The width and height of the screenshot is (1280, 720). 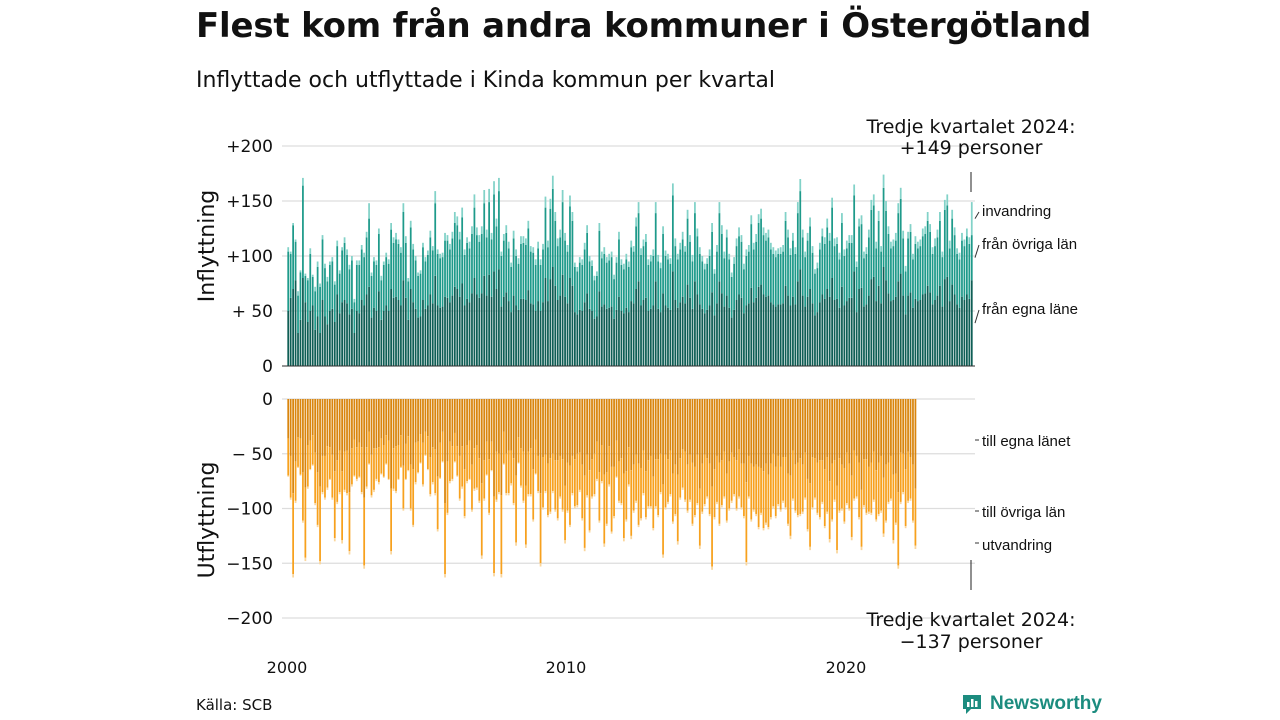 I want to click on brand-logo: Newsworthy, so click(x=1031, y=704).